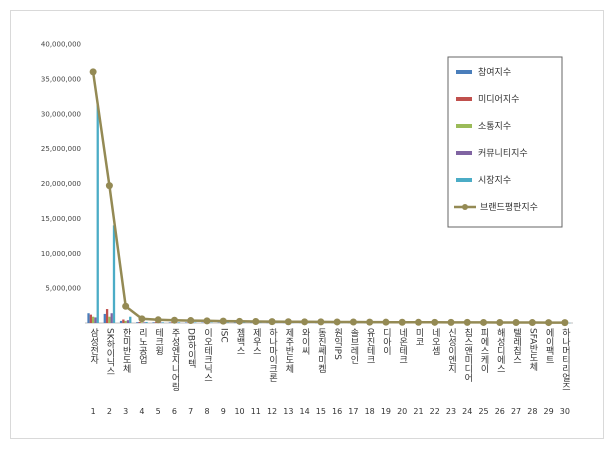 The height and width of the screenshot is (450, 615). Describe the element at coordinates (158, 411) in the screenshot. I see `rank-label: 5` at that location.